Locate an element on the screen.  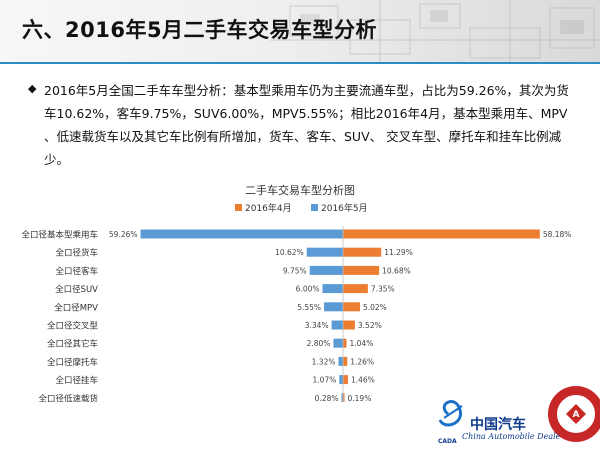
brand-abbreviation: CADA is located at coordinates (447, 441).